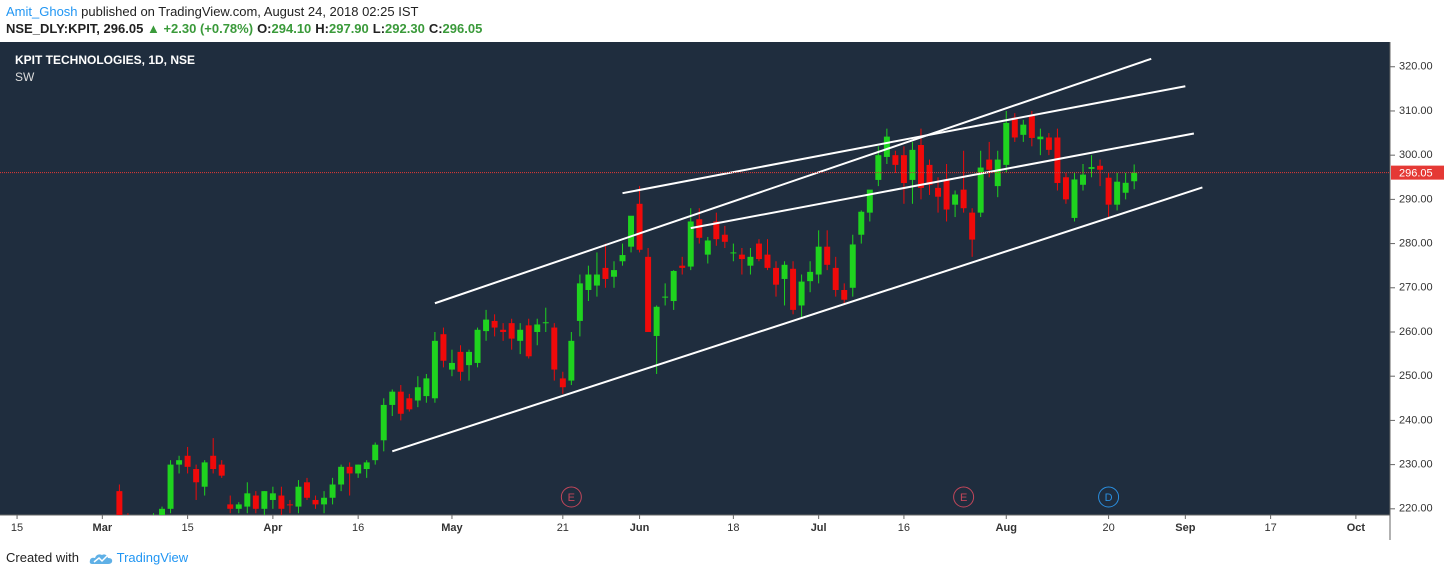  I want to click on ohlc-value: 294.10, so click(291, 28).